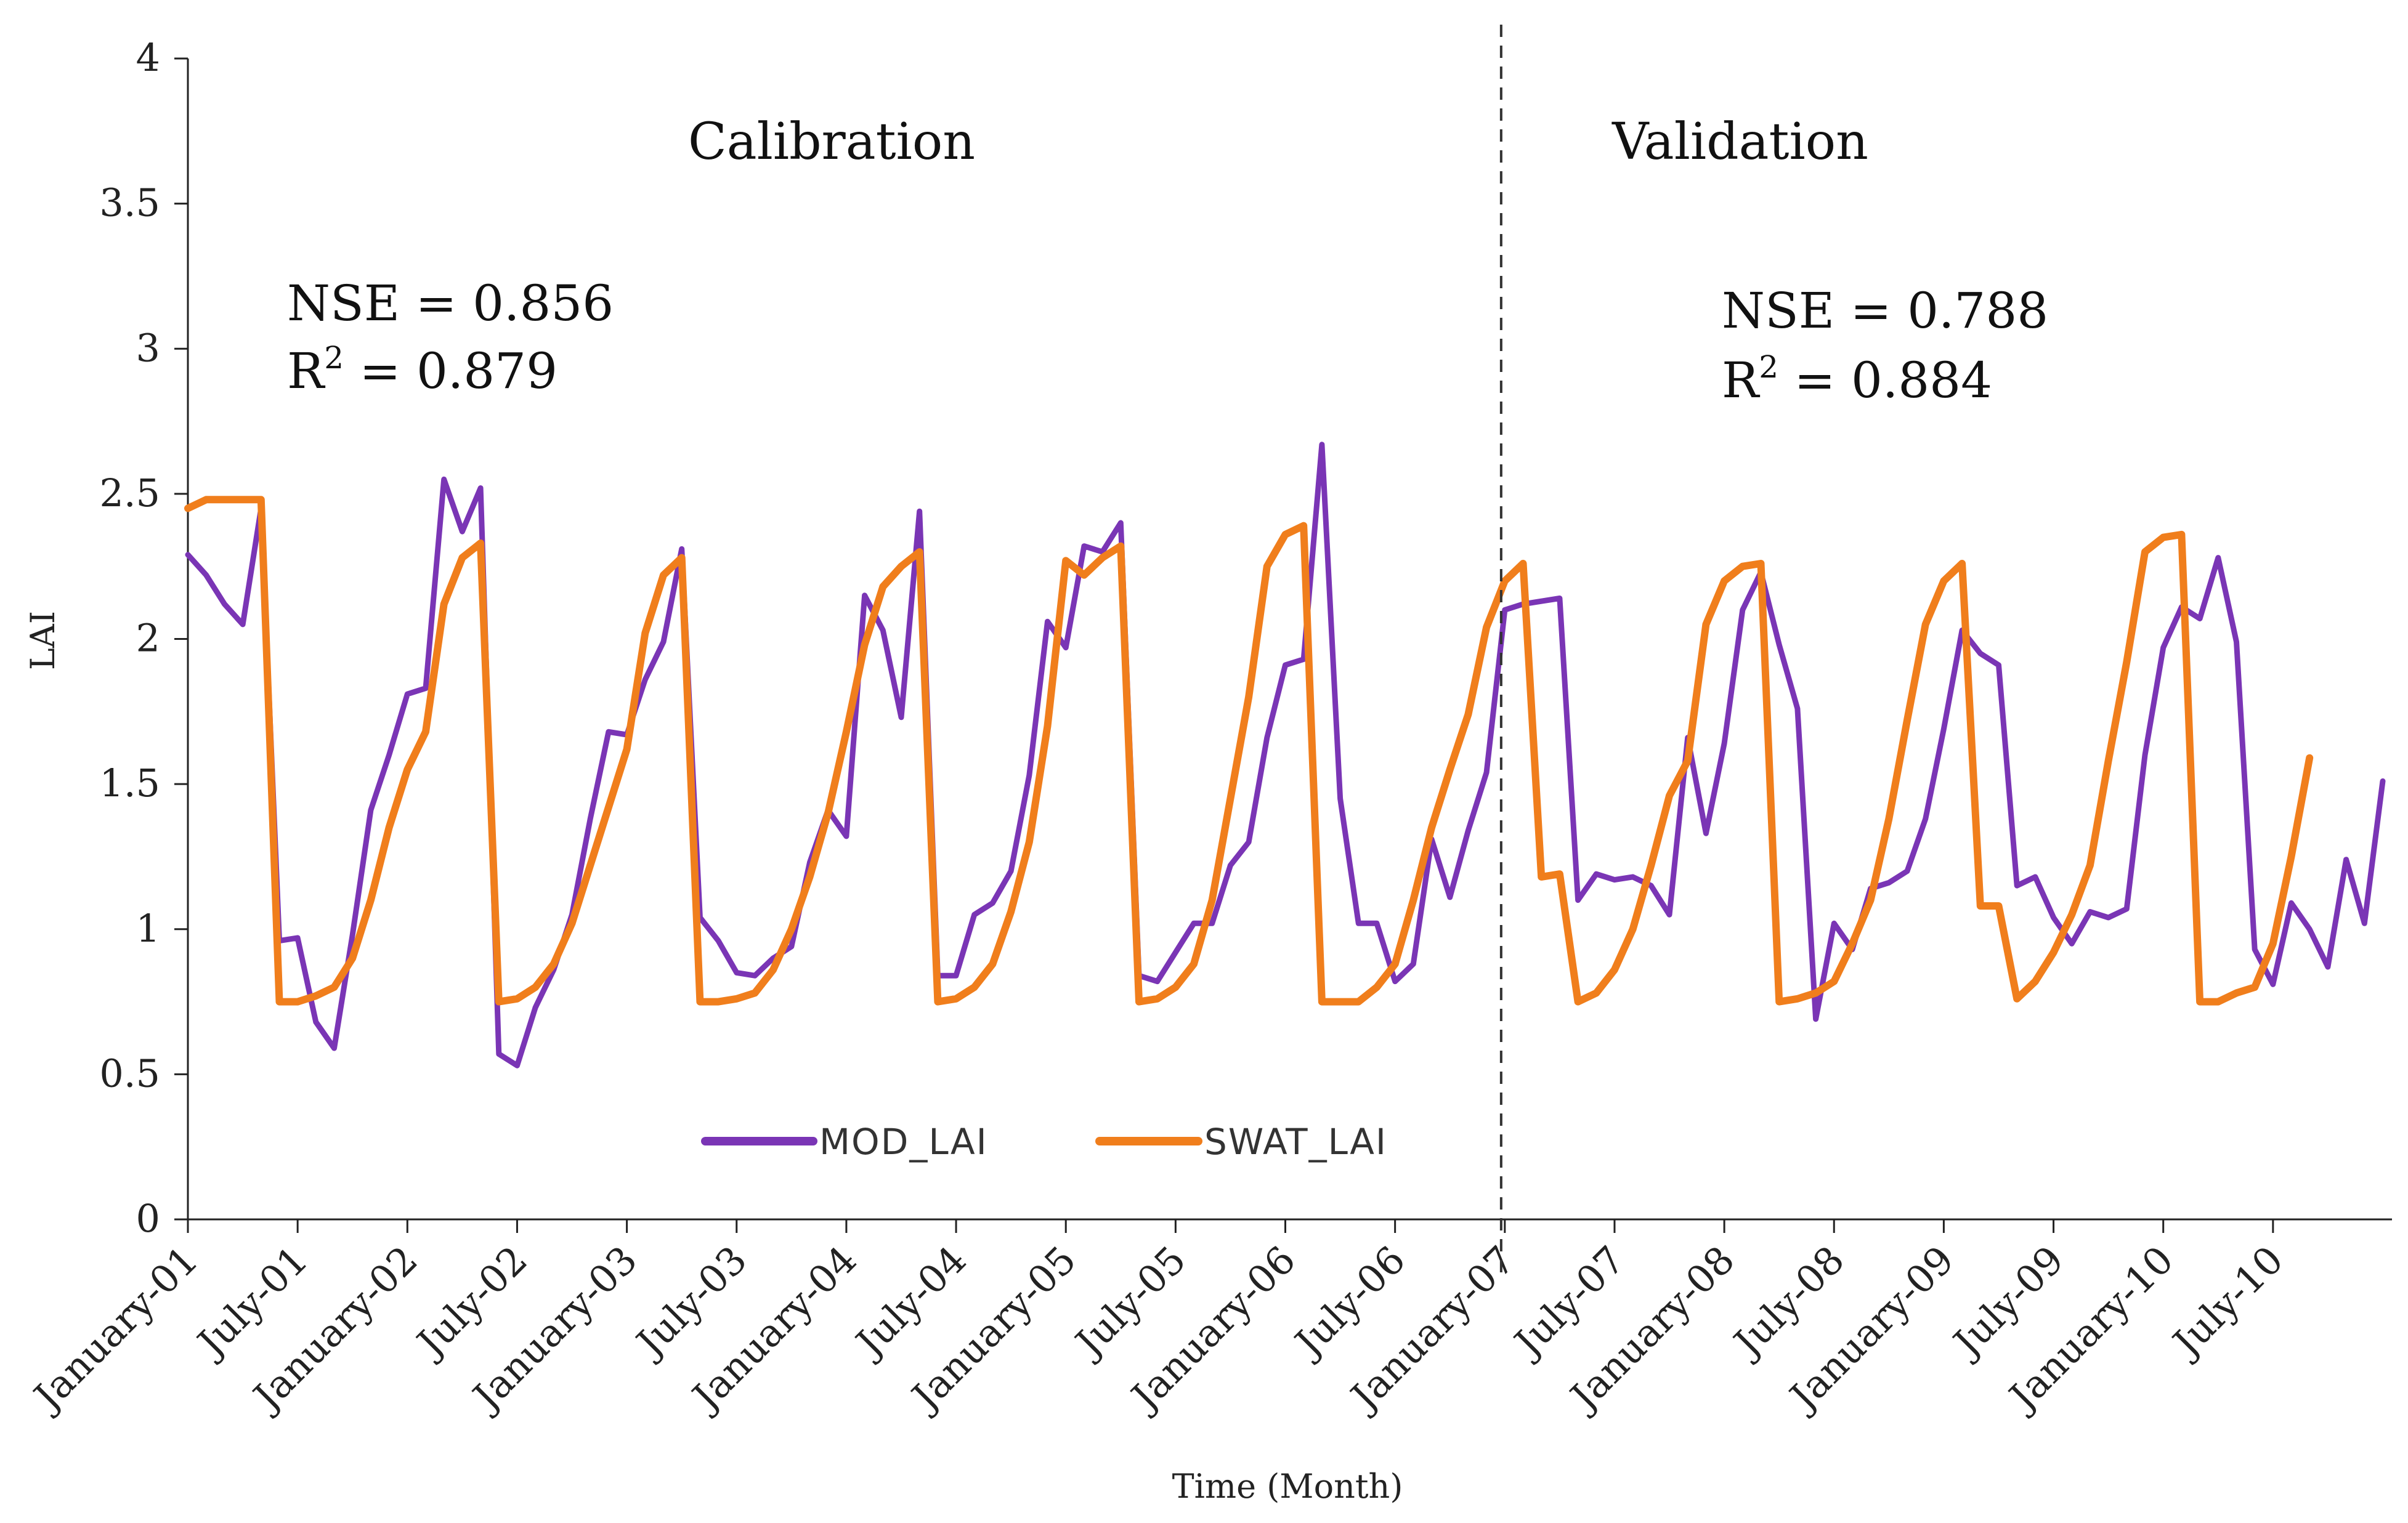 This screenshot has width=2408, height=1523. What do you see at coordinates (450, 303) in the screenshot?
I see `calibration-nse: NSE = 0.856` at bounding box center [450, 303].